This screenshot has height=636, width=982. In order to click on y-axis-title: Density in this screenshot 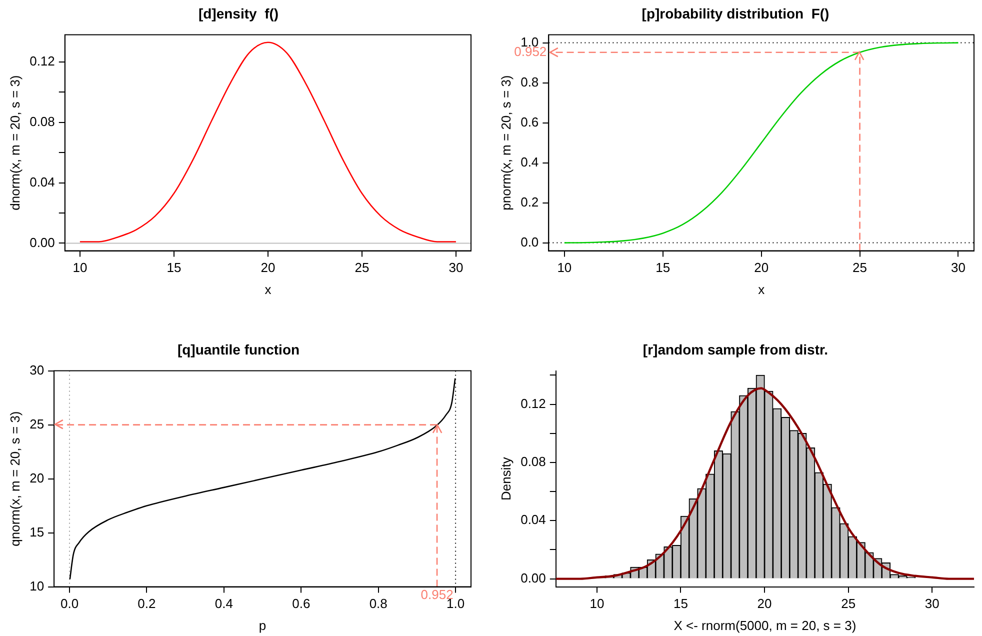, I will do `click(506, 478)`.